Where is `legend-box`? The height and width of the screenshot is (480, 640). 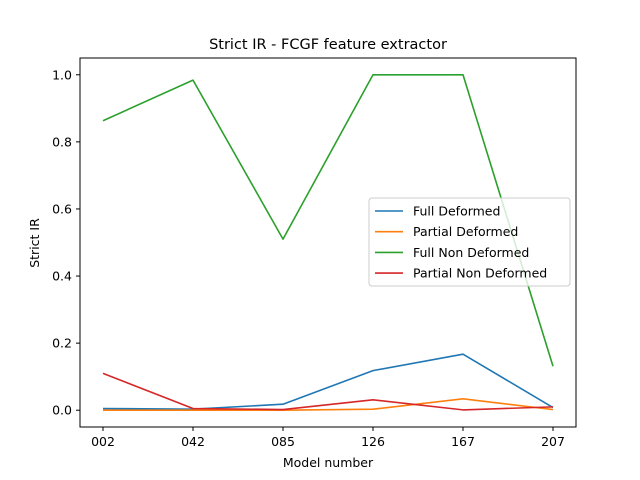
legend-box is located at coordinates (469, 242).